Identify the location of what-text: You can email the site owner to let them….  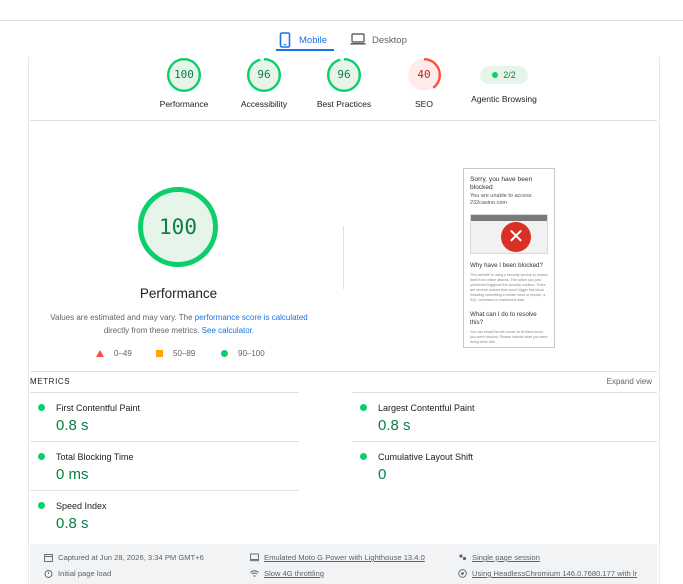
(509, 337).